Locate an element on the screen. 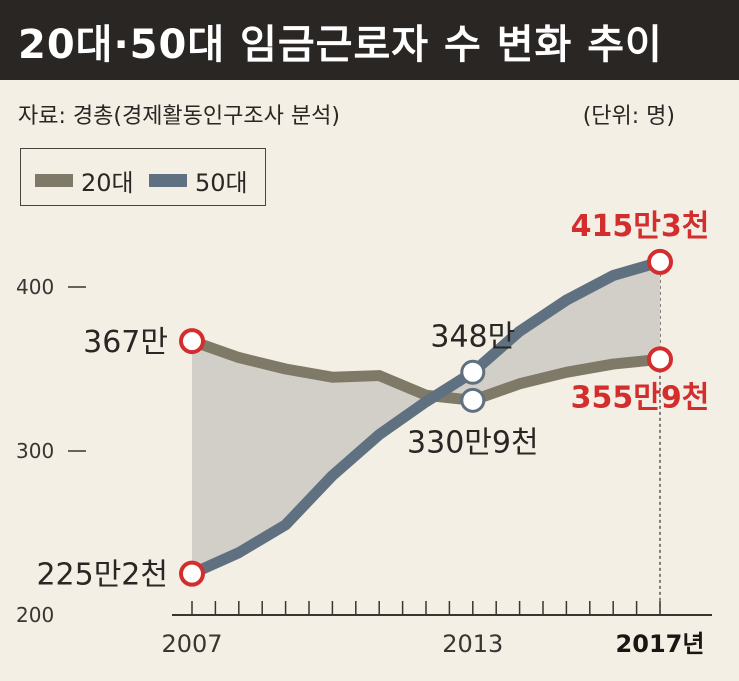 The height and width of the screenshot is (681, 739). legend-item-50s: 50대 is located at coordinates (198, 180).